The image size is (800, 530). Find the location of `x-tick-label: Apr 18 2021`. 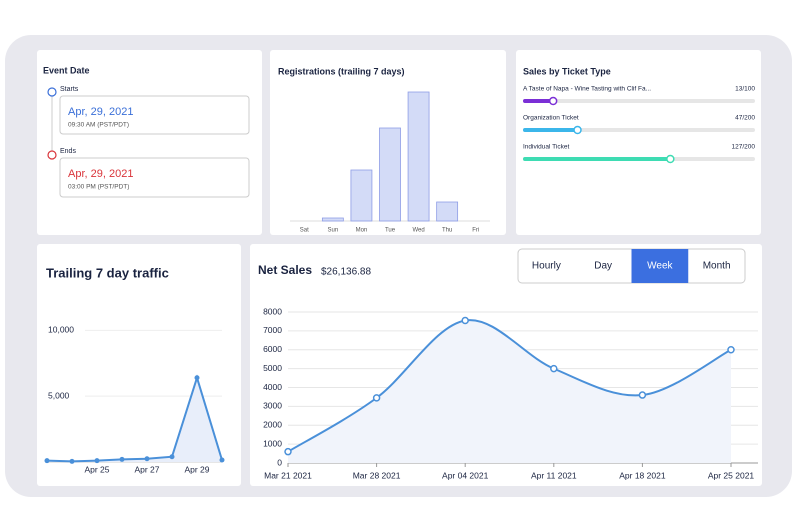

x-tick-label: Apr 18 2021 is located at coordinates (642, 475).